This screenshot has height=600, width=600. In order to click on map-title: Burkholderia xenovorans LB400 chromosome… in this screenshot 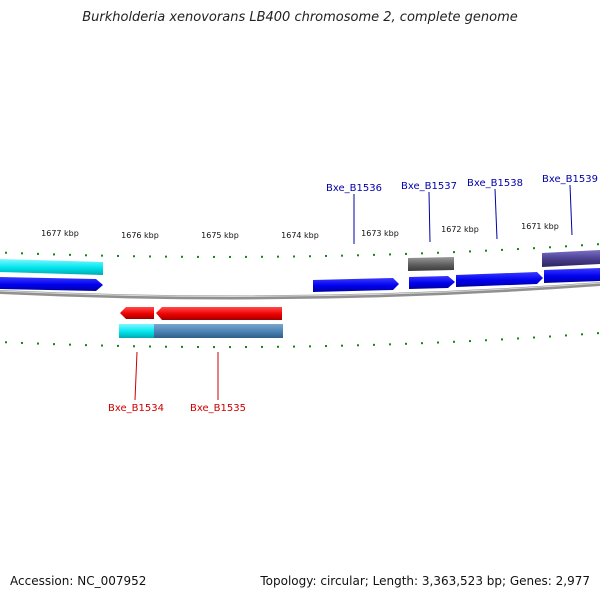, I will do `click(300, 17)`.